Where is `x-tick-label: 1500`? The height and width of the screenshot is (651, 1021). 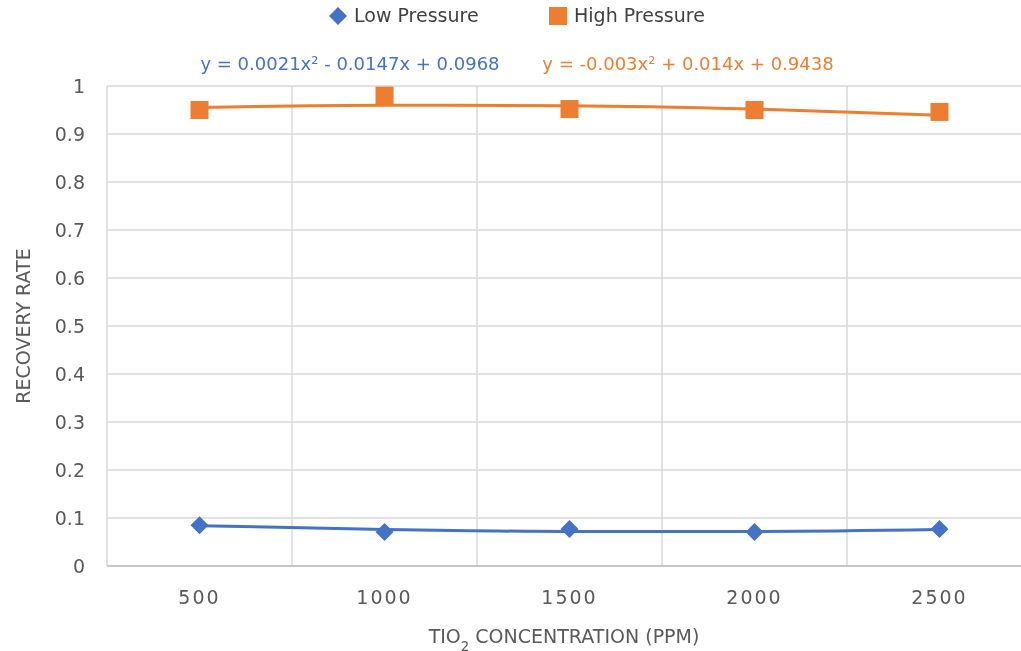
x-tick-label: 1500 is located at coordinates (569, 597).